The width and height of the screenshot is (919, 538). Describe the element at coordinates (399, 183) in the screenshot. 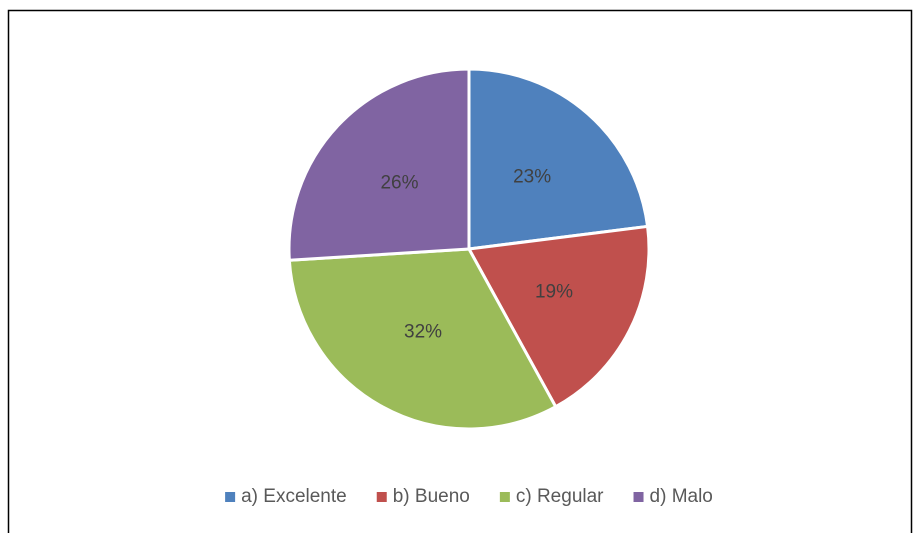

I see `data-label: 26%` at that location.